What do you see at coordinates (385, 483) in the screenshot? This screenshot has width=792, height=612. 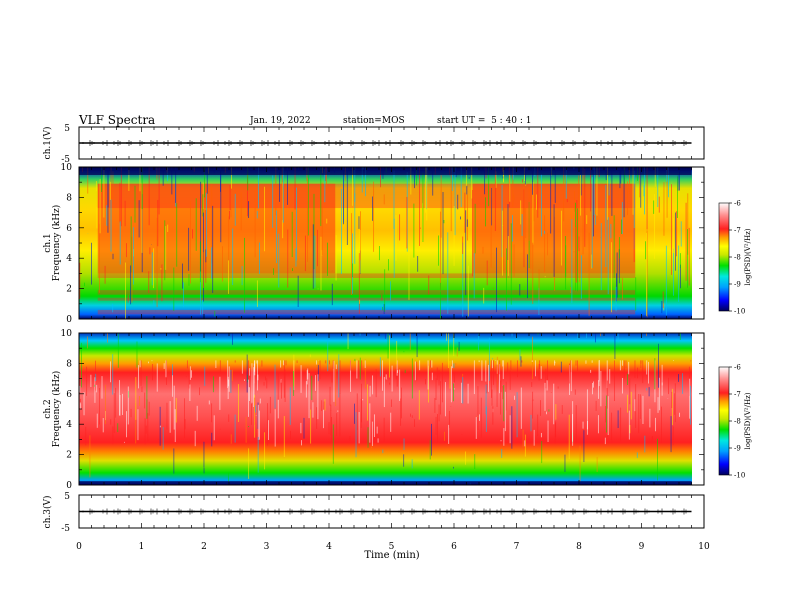 I see `bottom-edge-band` at bounding box center [385, 483].